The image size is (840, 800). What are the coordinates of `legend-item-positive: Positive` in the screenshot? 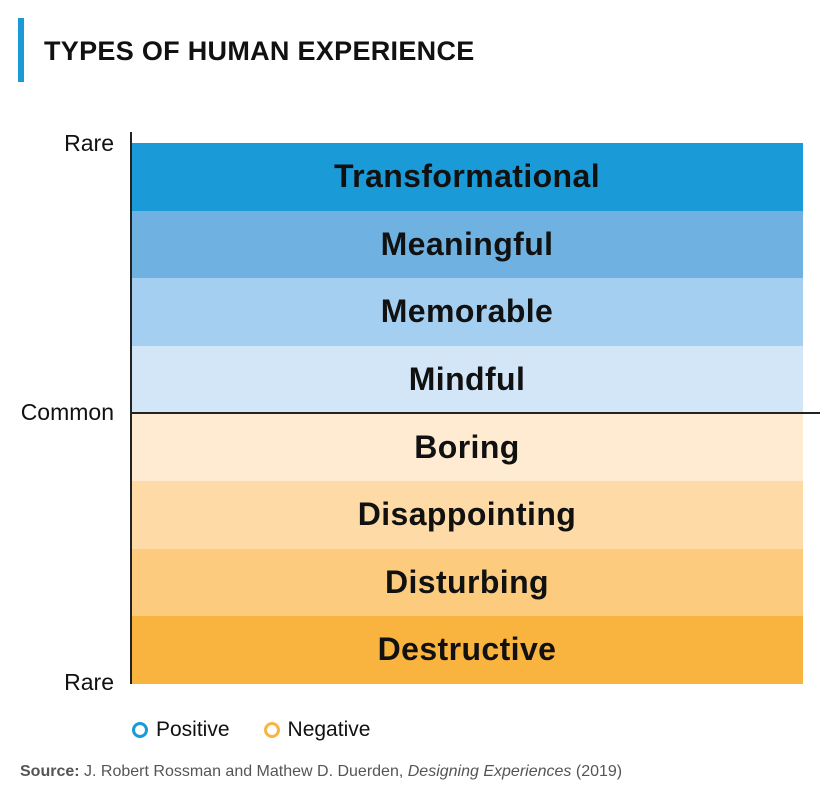 It's located at (181, 730).